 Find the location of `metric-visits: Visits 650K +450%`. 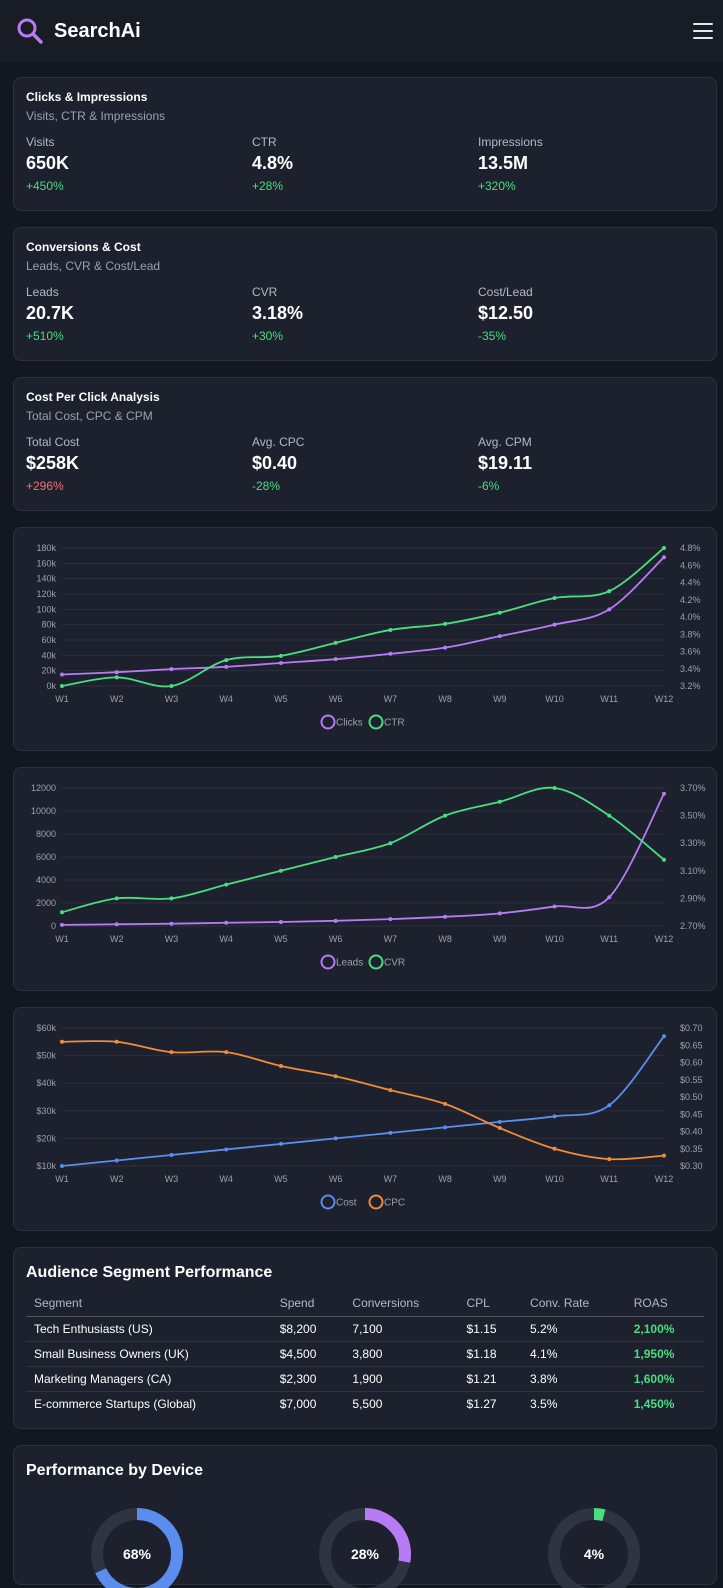

metric-visits: Visits 650K +450% is located at coordinates (139, 164).